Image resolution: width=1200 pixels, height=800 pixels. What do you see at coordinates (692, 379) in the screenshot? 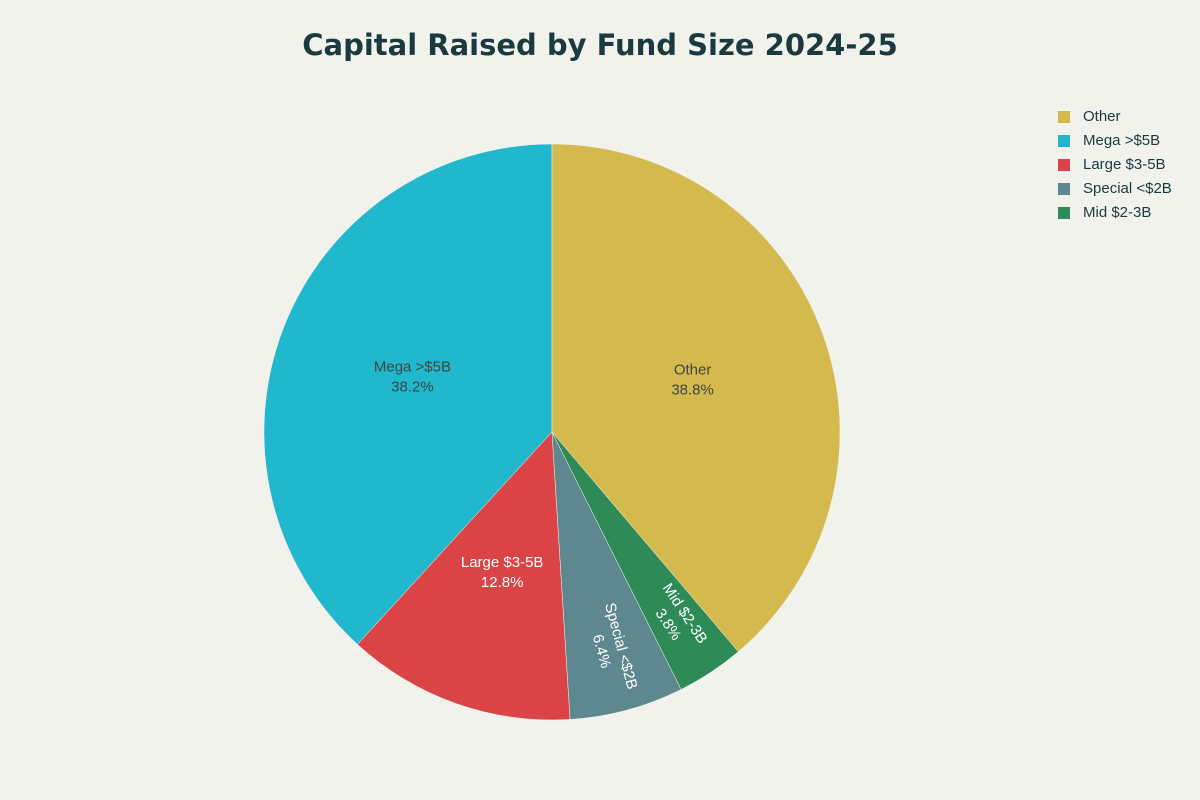
I see `slice-label: Other 38.8%` at bounding box center [692, 379].